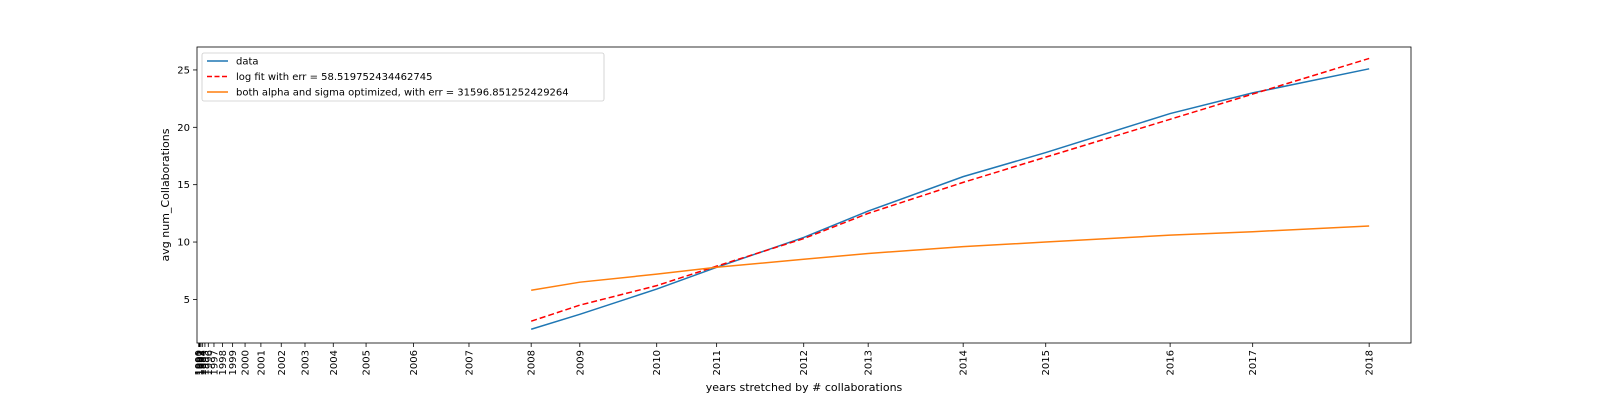  I want to click on x-tick-label: 1999, so click(233, 362).